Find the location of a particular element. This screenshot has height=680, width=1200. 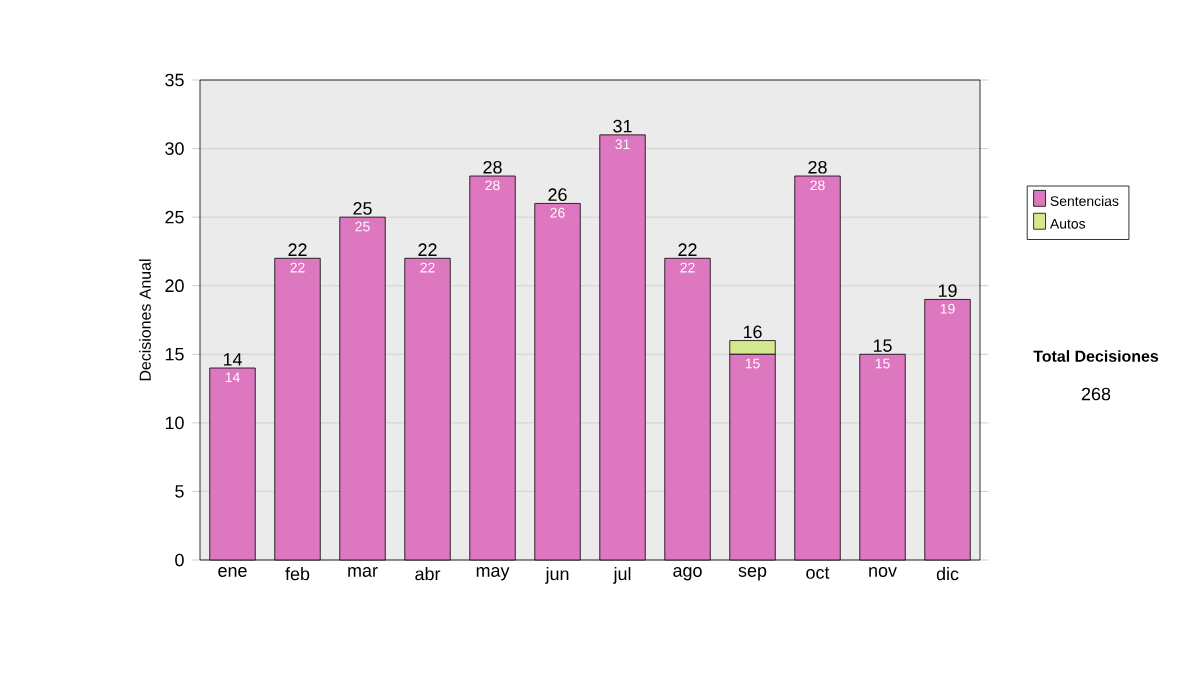

x-tick-label: nov is located at coordinates (883, 572).